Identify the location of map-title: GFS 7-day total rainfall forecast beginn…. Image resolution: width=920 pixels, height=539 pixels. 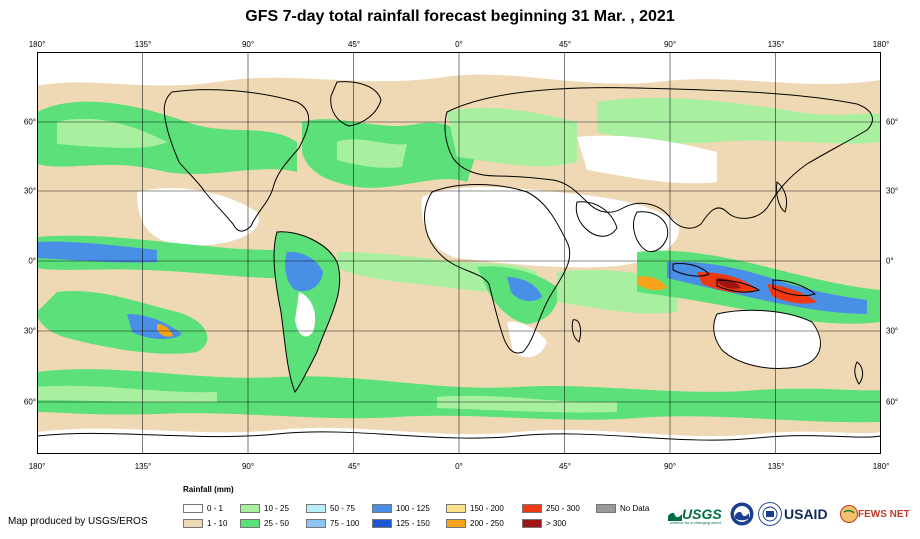
(460, 16).